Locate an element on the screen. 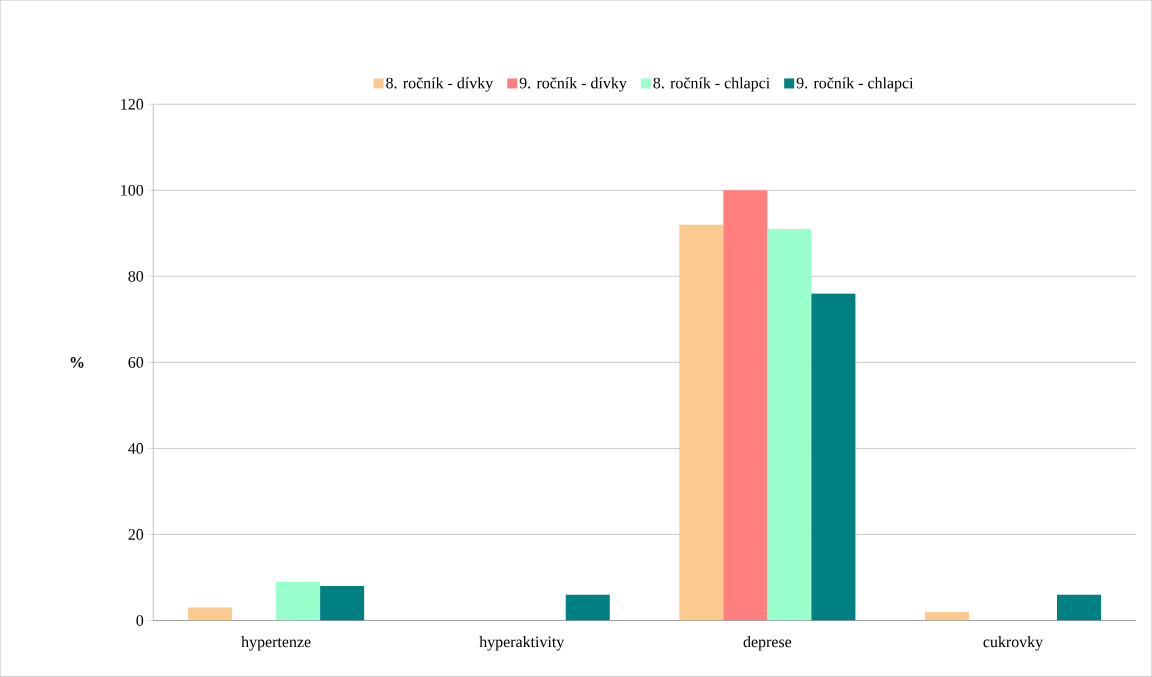 The width and height of the screenshot is (1152, 677). y-axis-title: % is located at coordinates (77, 362).